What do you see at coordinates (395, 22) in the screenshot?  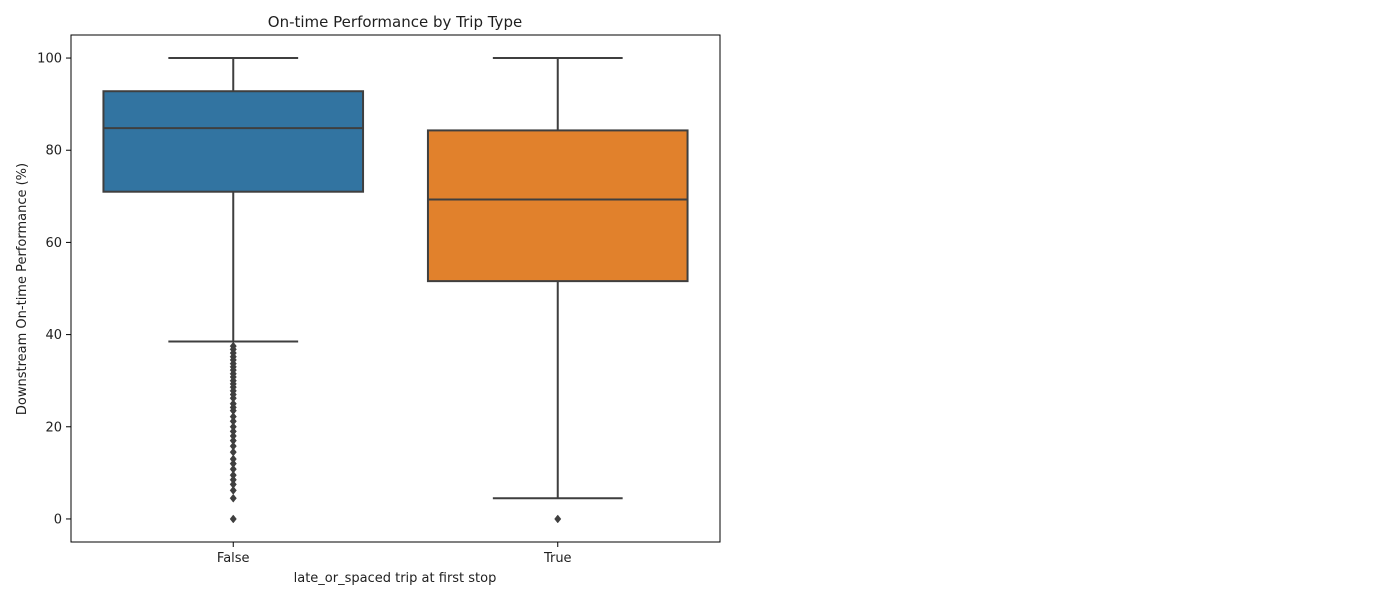 I see `chart-title: On-time Performance by Trip Type` at bounding box center [395, 22].